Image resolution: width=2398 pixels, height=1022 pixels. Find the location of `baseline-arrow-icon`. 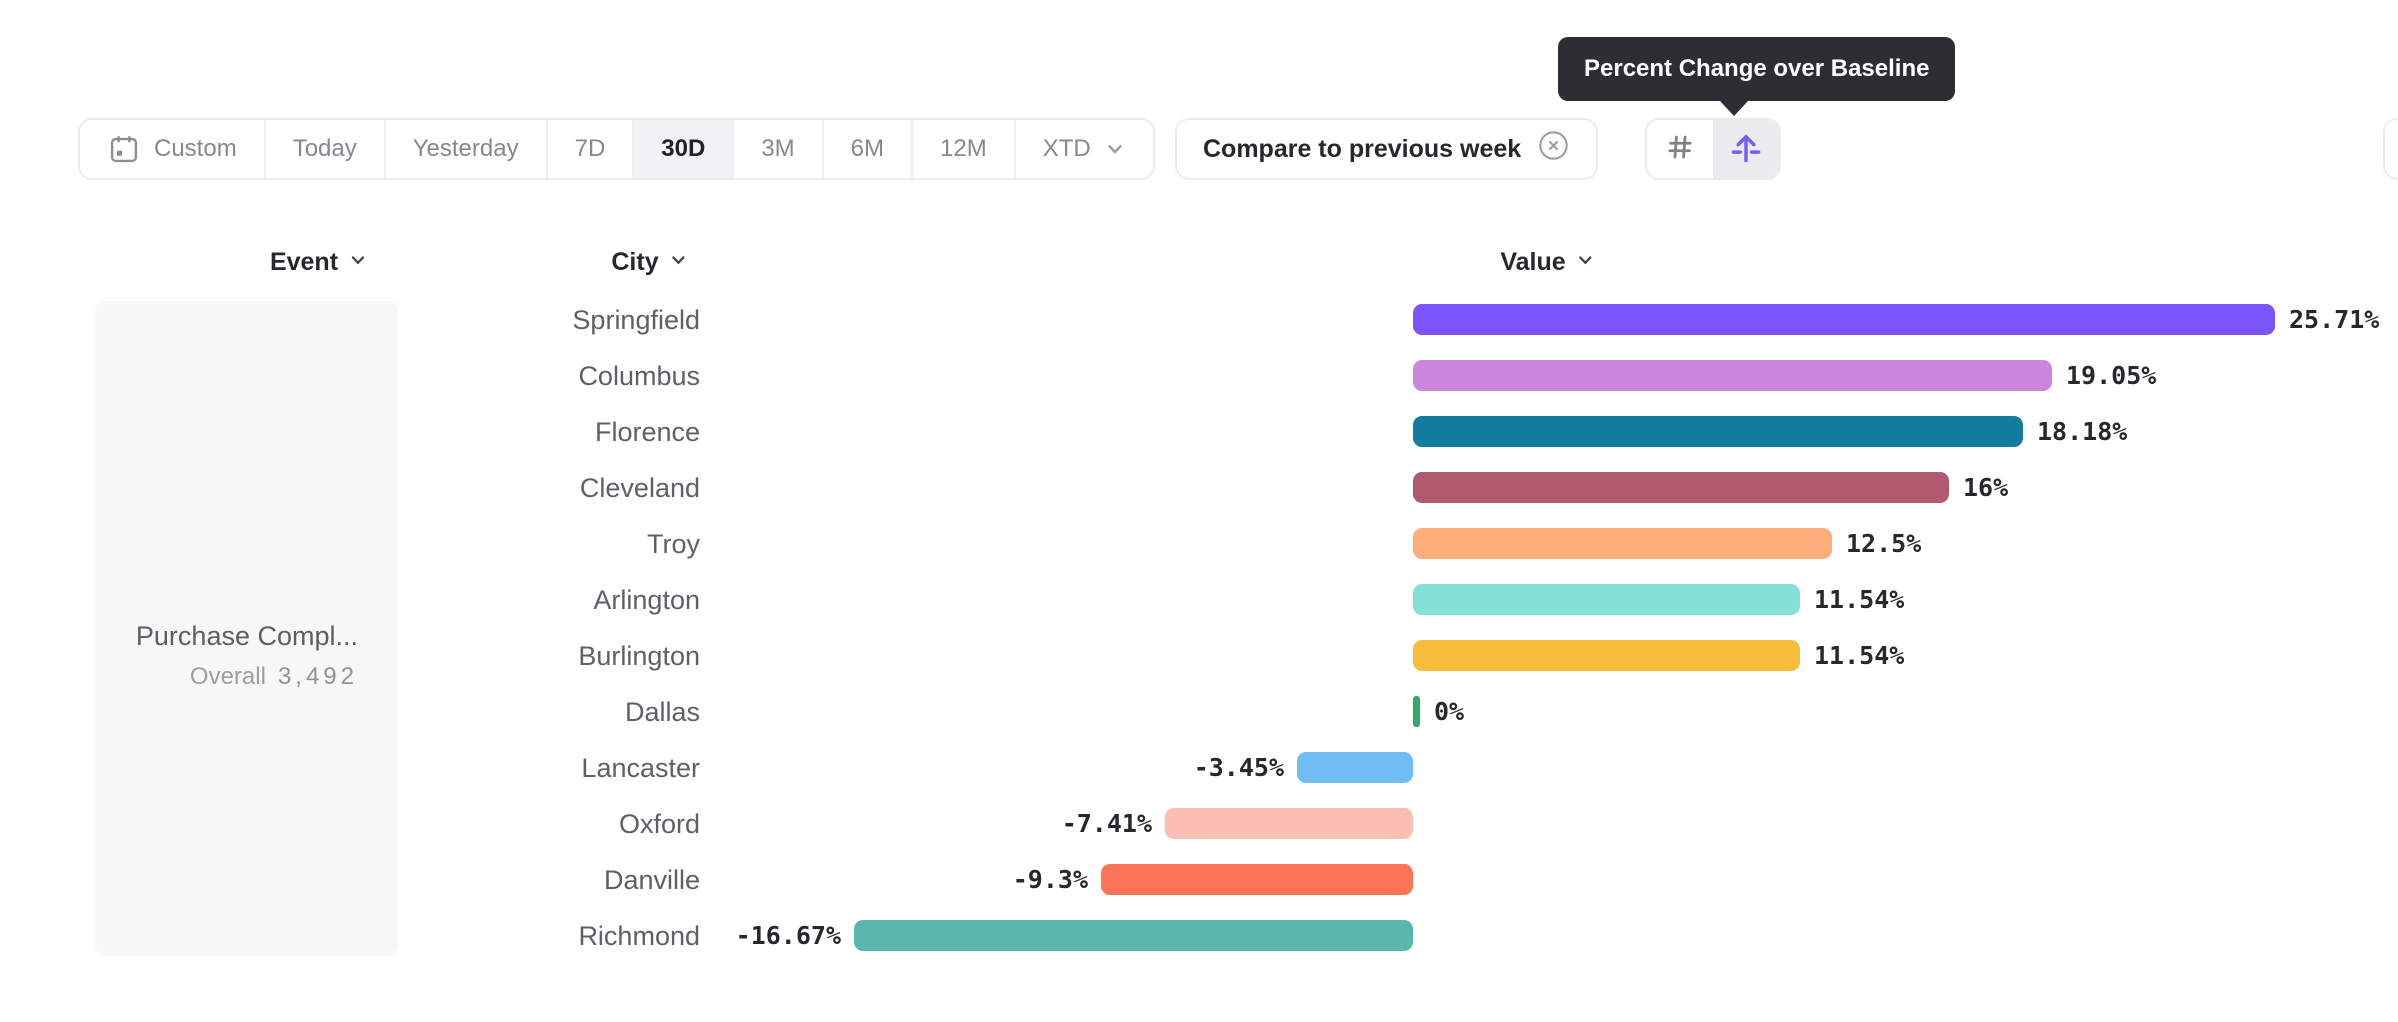

baseline-arrow-icon is located at coordinates (1746, 149).